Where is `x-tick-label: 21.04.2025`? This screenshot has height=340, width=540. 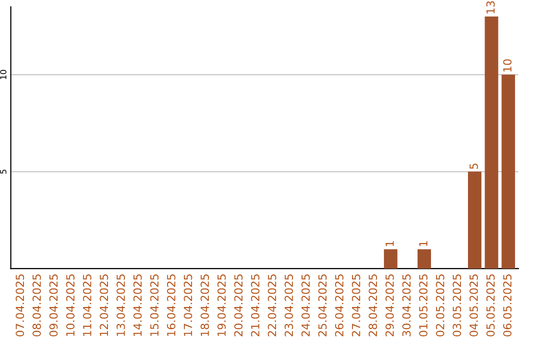
x-tick-label: 21.04.2025 is located at coordinates (255, 305).